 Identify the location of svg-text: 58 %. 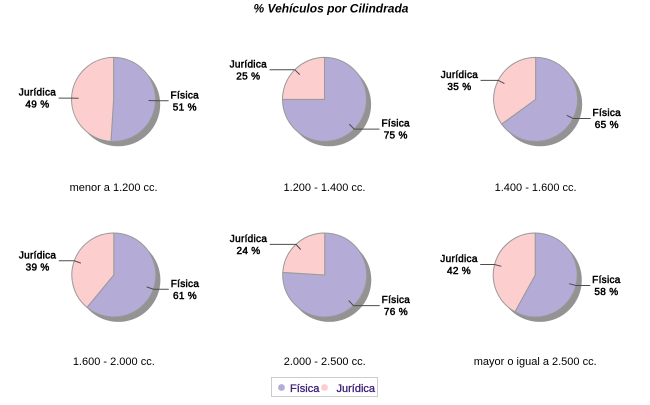
(606, 292).